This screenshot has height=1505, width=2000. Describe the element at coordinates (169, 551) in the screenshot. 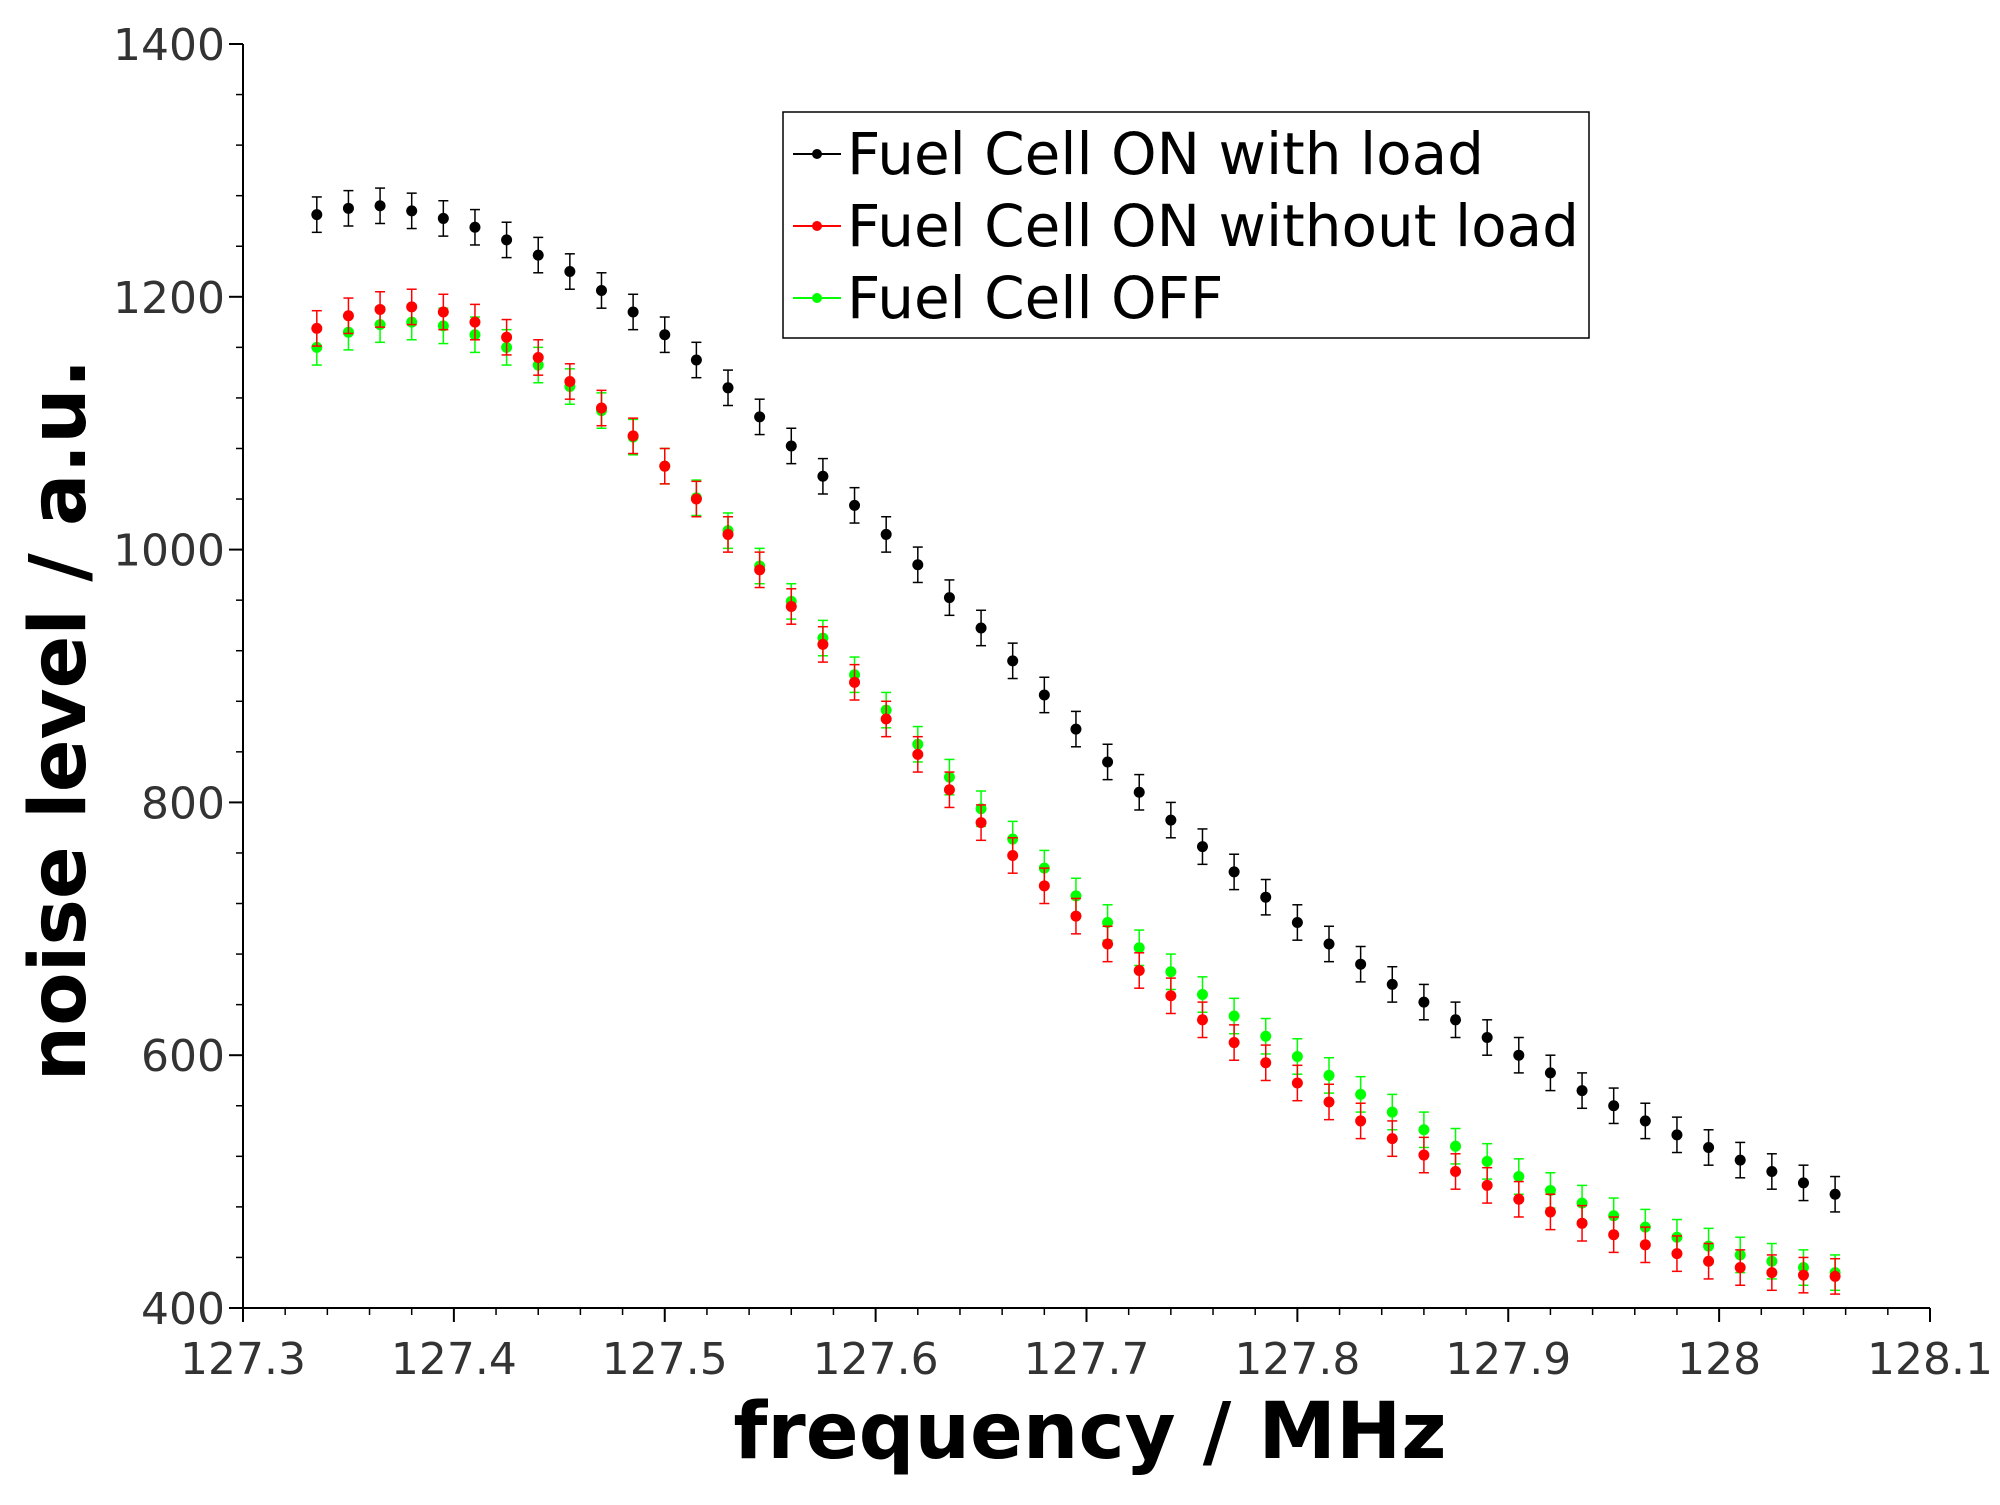

I see `y-tick-label: 1000` at that location.